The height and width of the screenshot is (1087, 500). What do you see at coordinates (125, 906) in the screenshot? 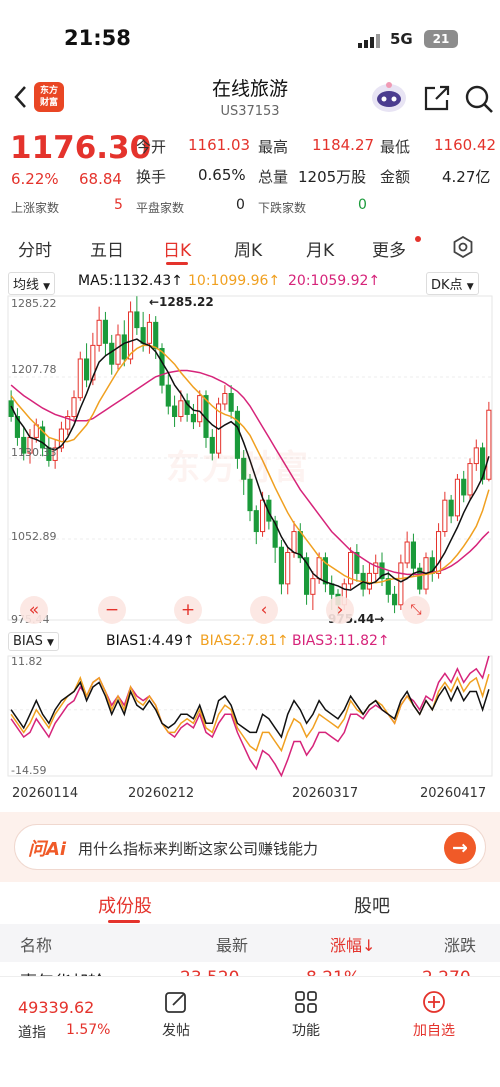
I see `tab-constituents: 成份股` at bounding box center [125, 906].